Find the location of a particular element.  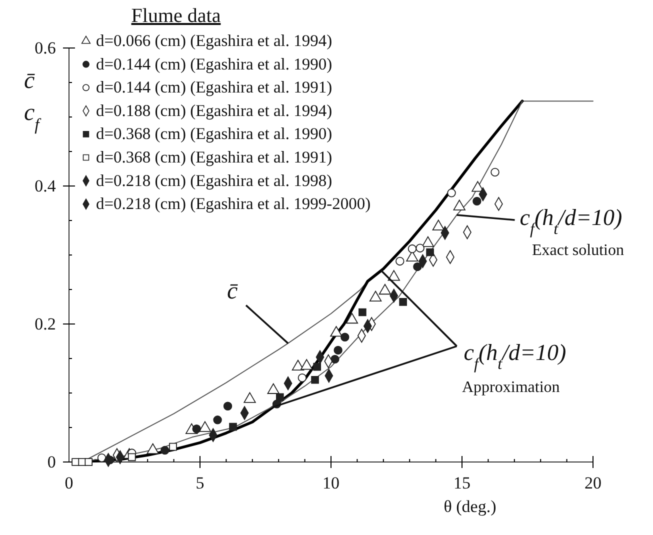

y-tick-label: 0.2 is located at coordinates (45, 324).